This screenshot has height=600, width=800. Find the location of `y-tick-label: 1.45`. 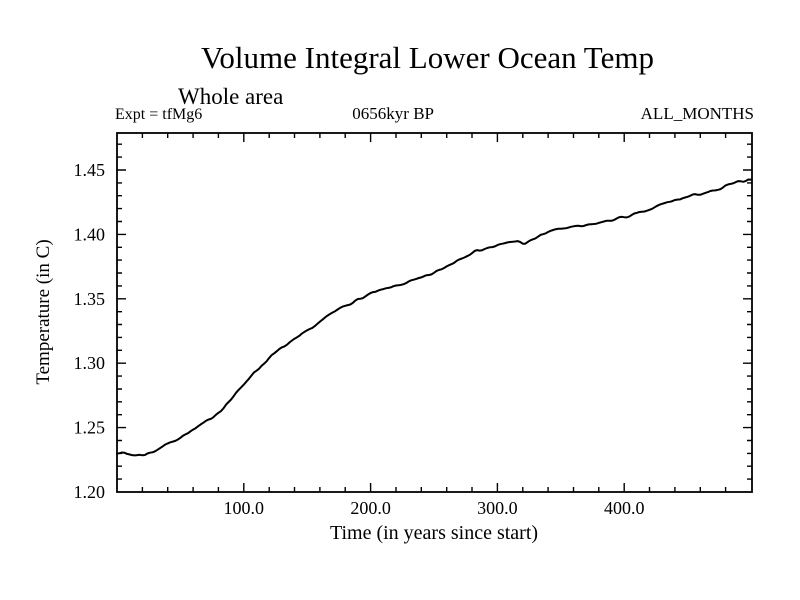

y-tick-label: 1.45 is located at coordinates (90, 170).